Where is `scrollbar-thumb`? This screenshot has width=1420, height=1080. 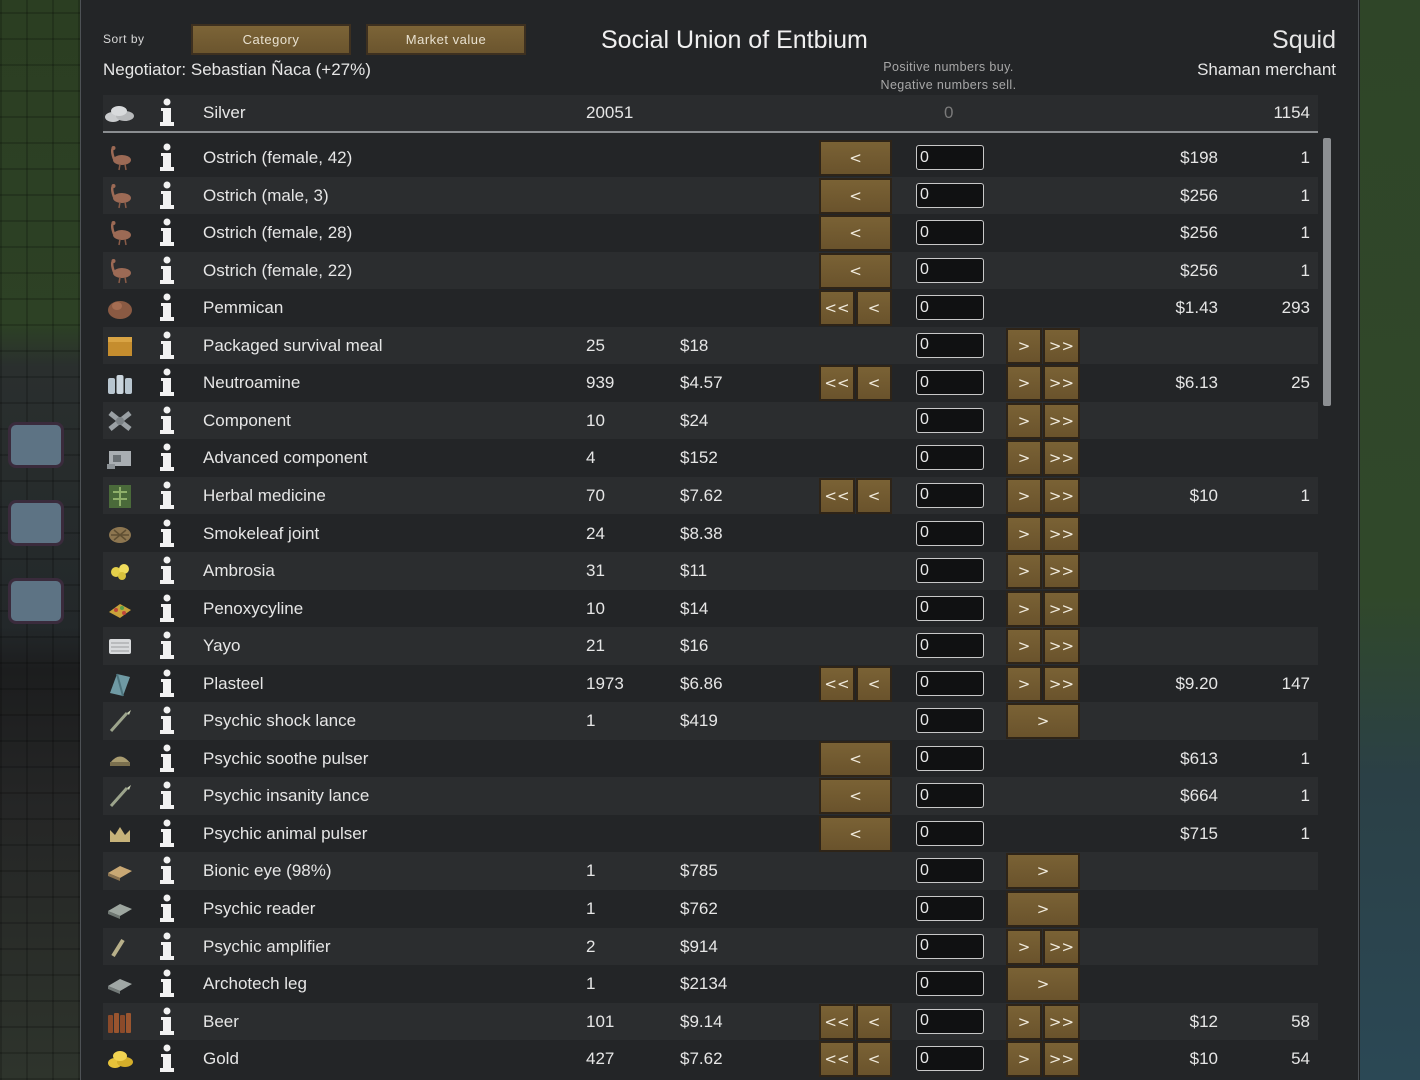
scrollbar-thumb is located at coordinates (1327, 272).